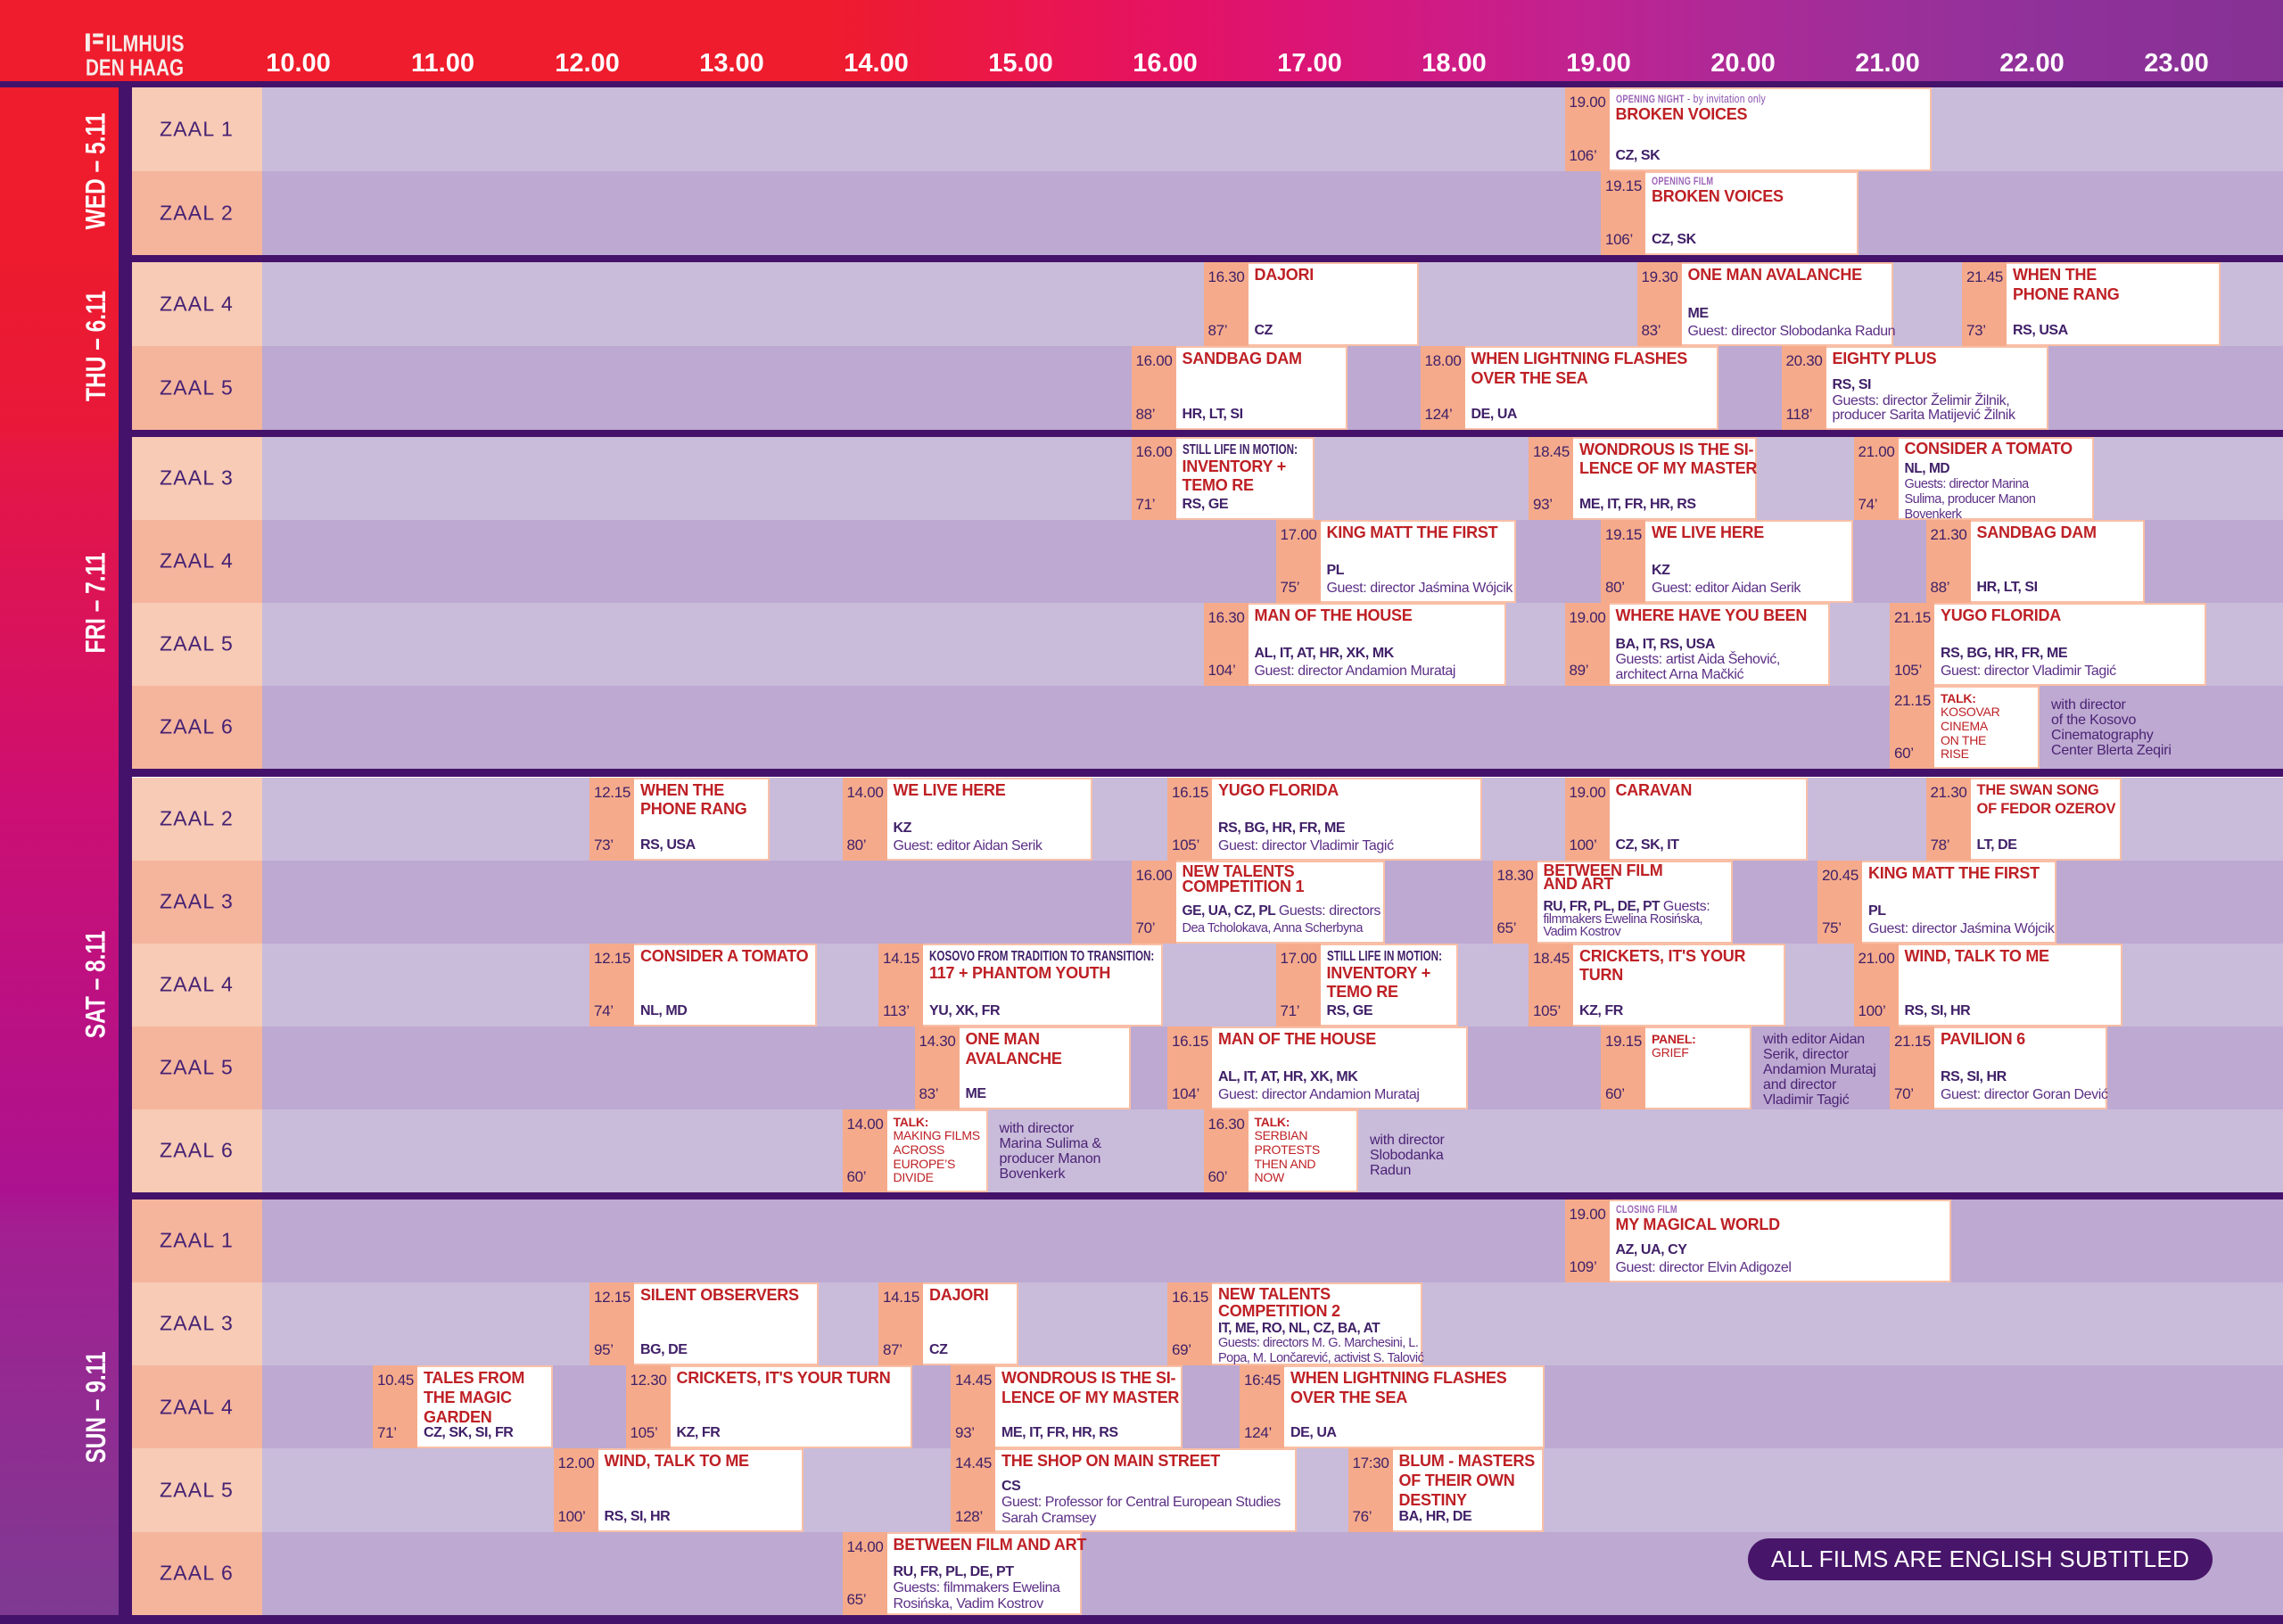 The image size is (2283, 1624). What do you see at coordinates (135, 66) in the screenshot?
I see `svg-text: DEN HAAG` at bounding box center [135, 66].